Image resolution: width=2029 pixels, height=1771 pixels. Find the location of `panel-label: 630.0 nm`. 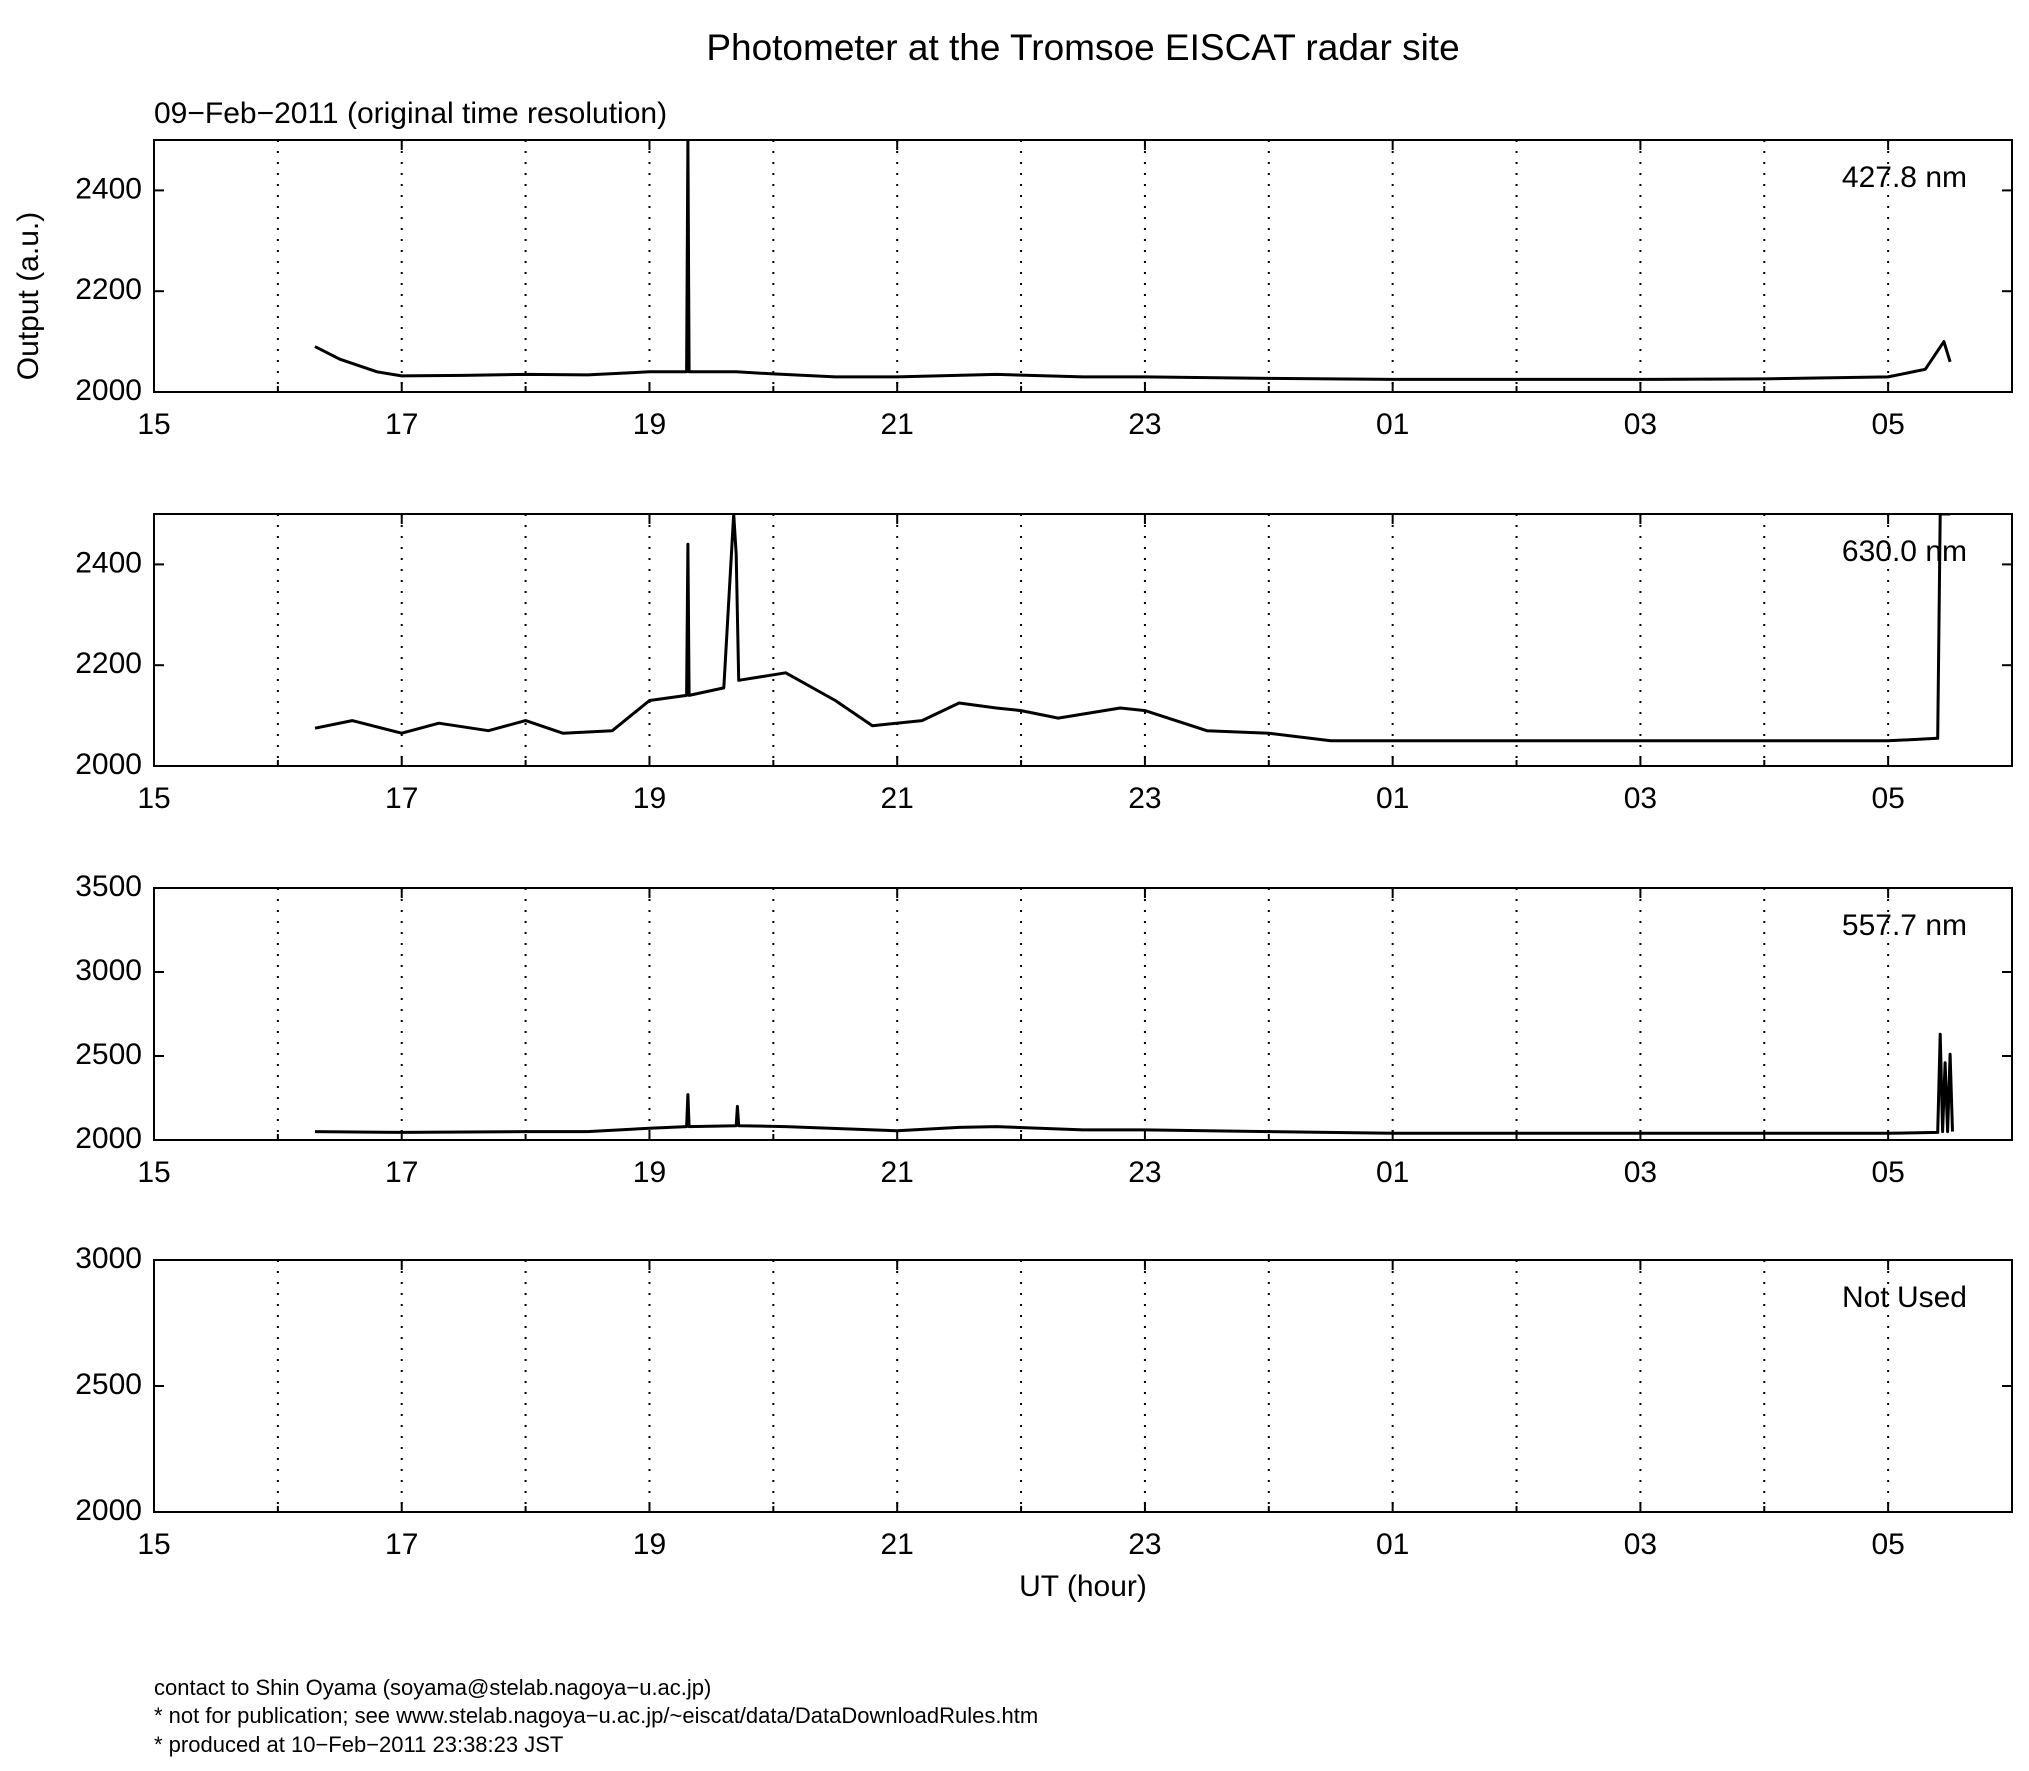

panel-label: 630.0 nm is located at coordinates (1904, 551).